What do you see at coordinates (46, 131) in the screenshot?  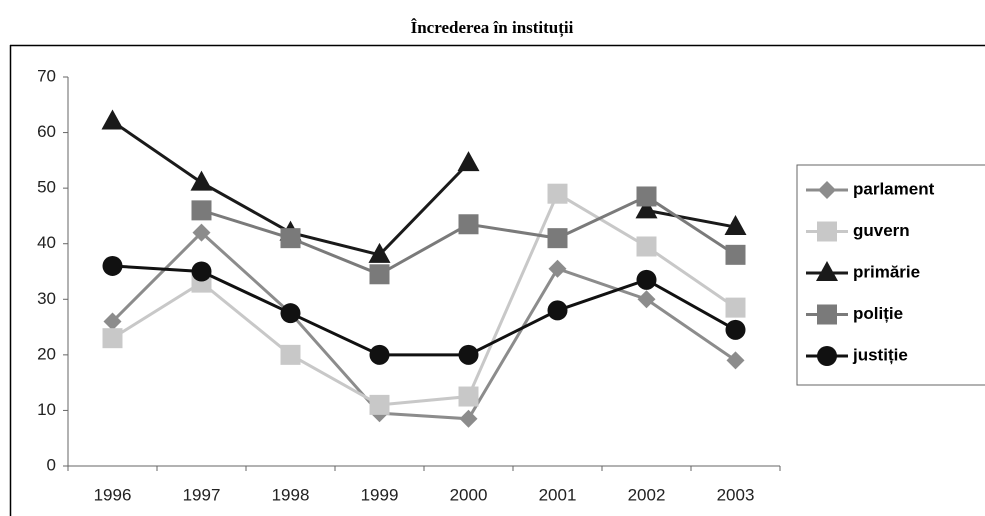 I see `y-tick-label: 60` at bounding box center [46, 131].